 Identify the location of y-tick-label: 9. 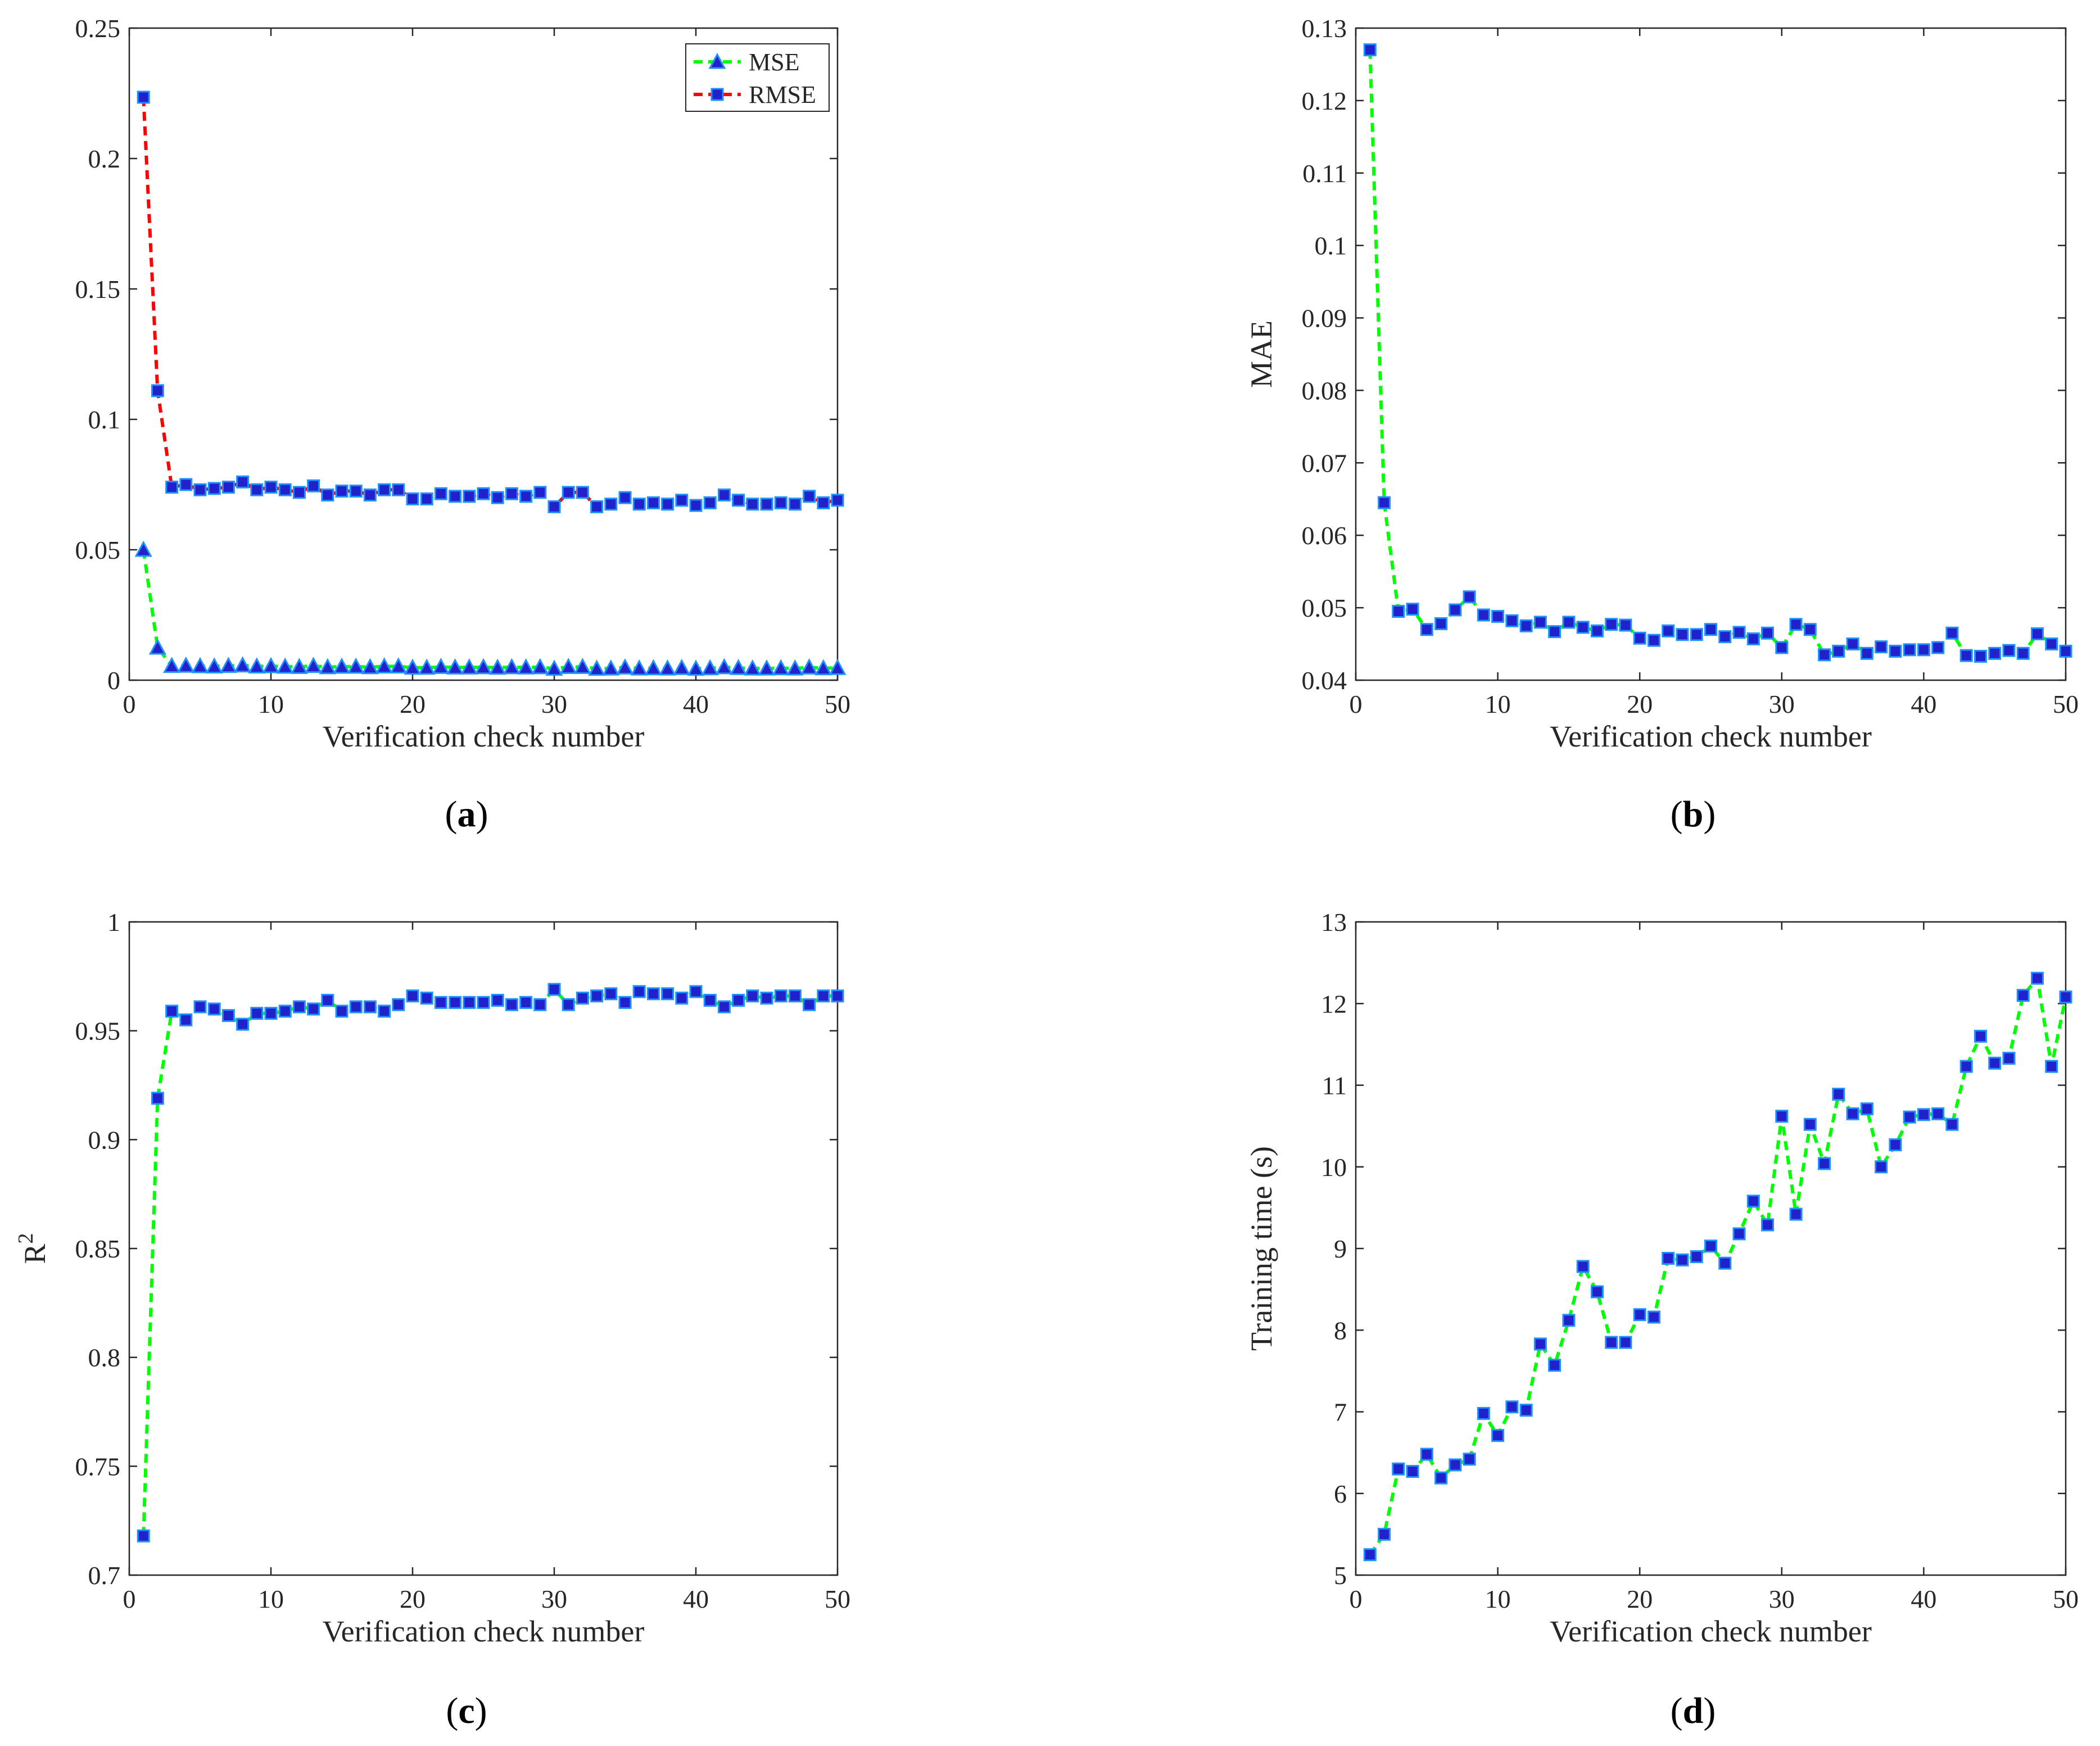
(1340, 1248).